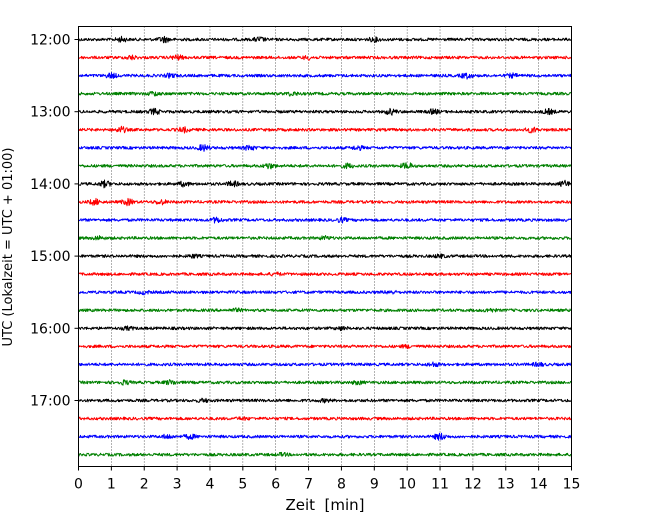 This screenshot has width=650, height=524. Describe the element at coordinates (407, 485) in the screenshot. I see `x-tick-label: 10` at that location.